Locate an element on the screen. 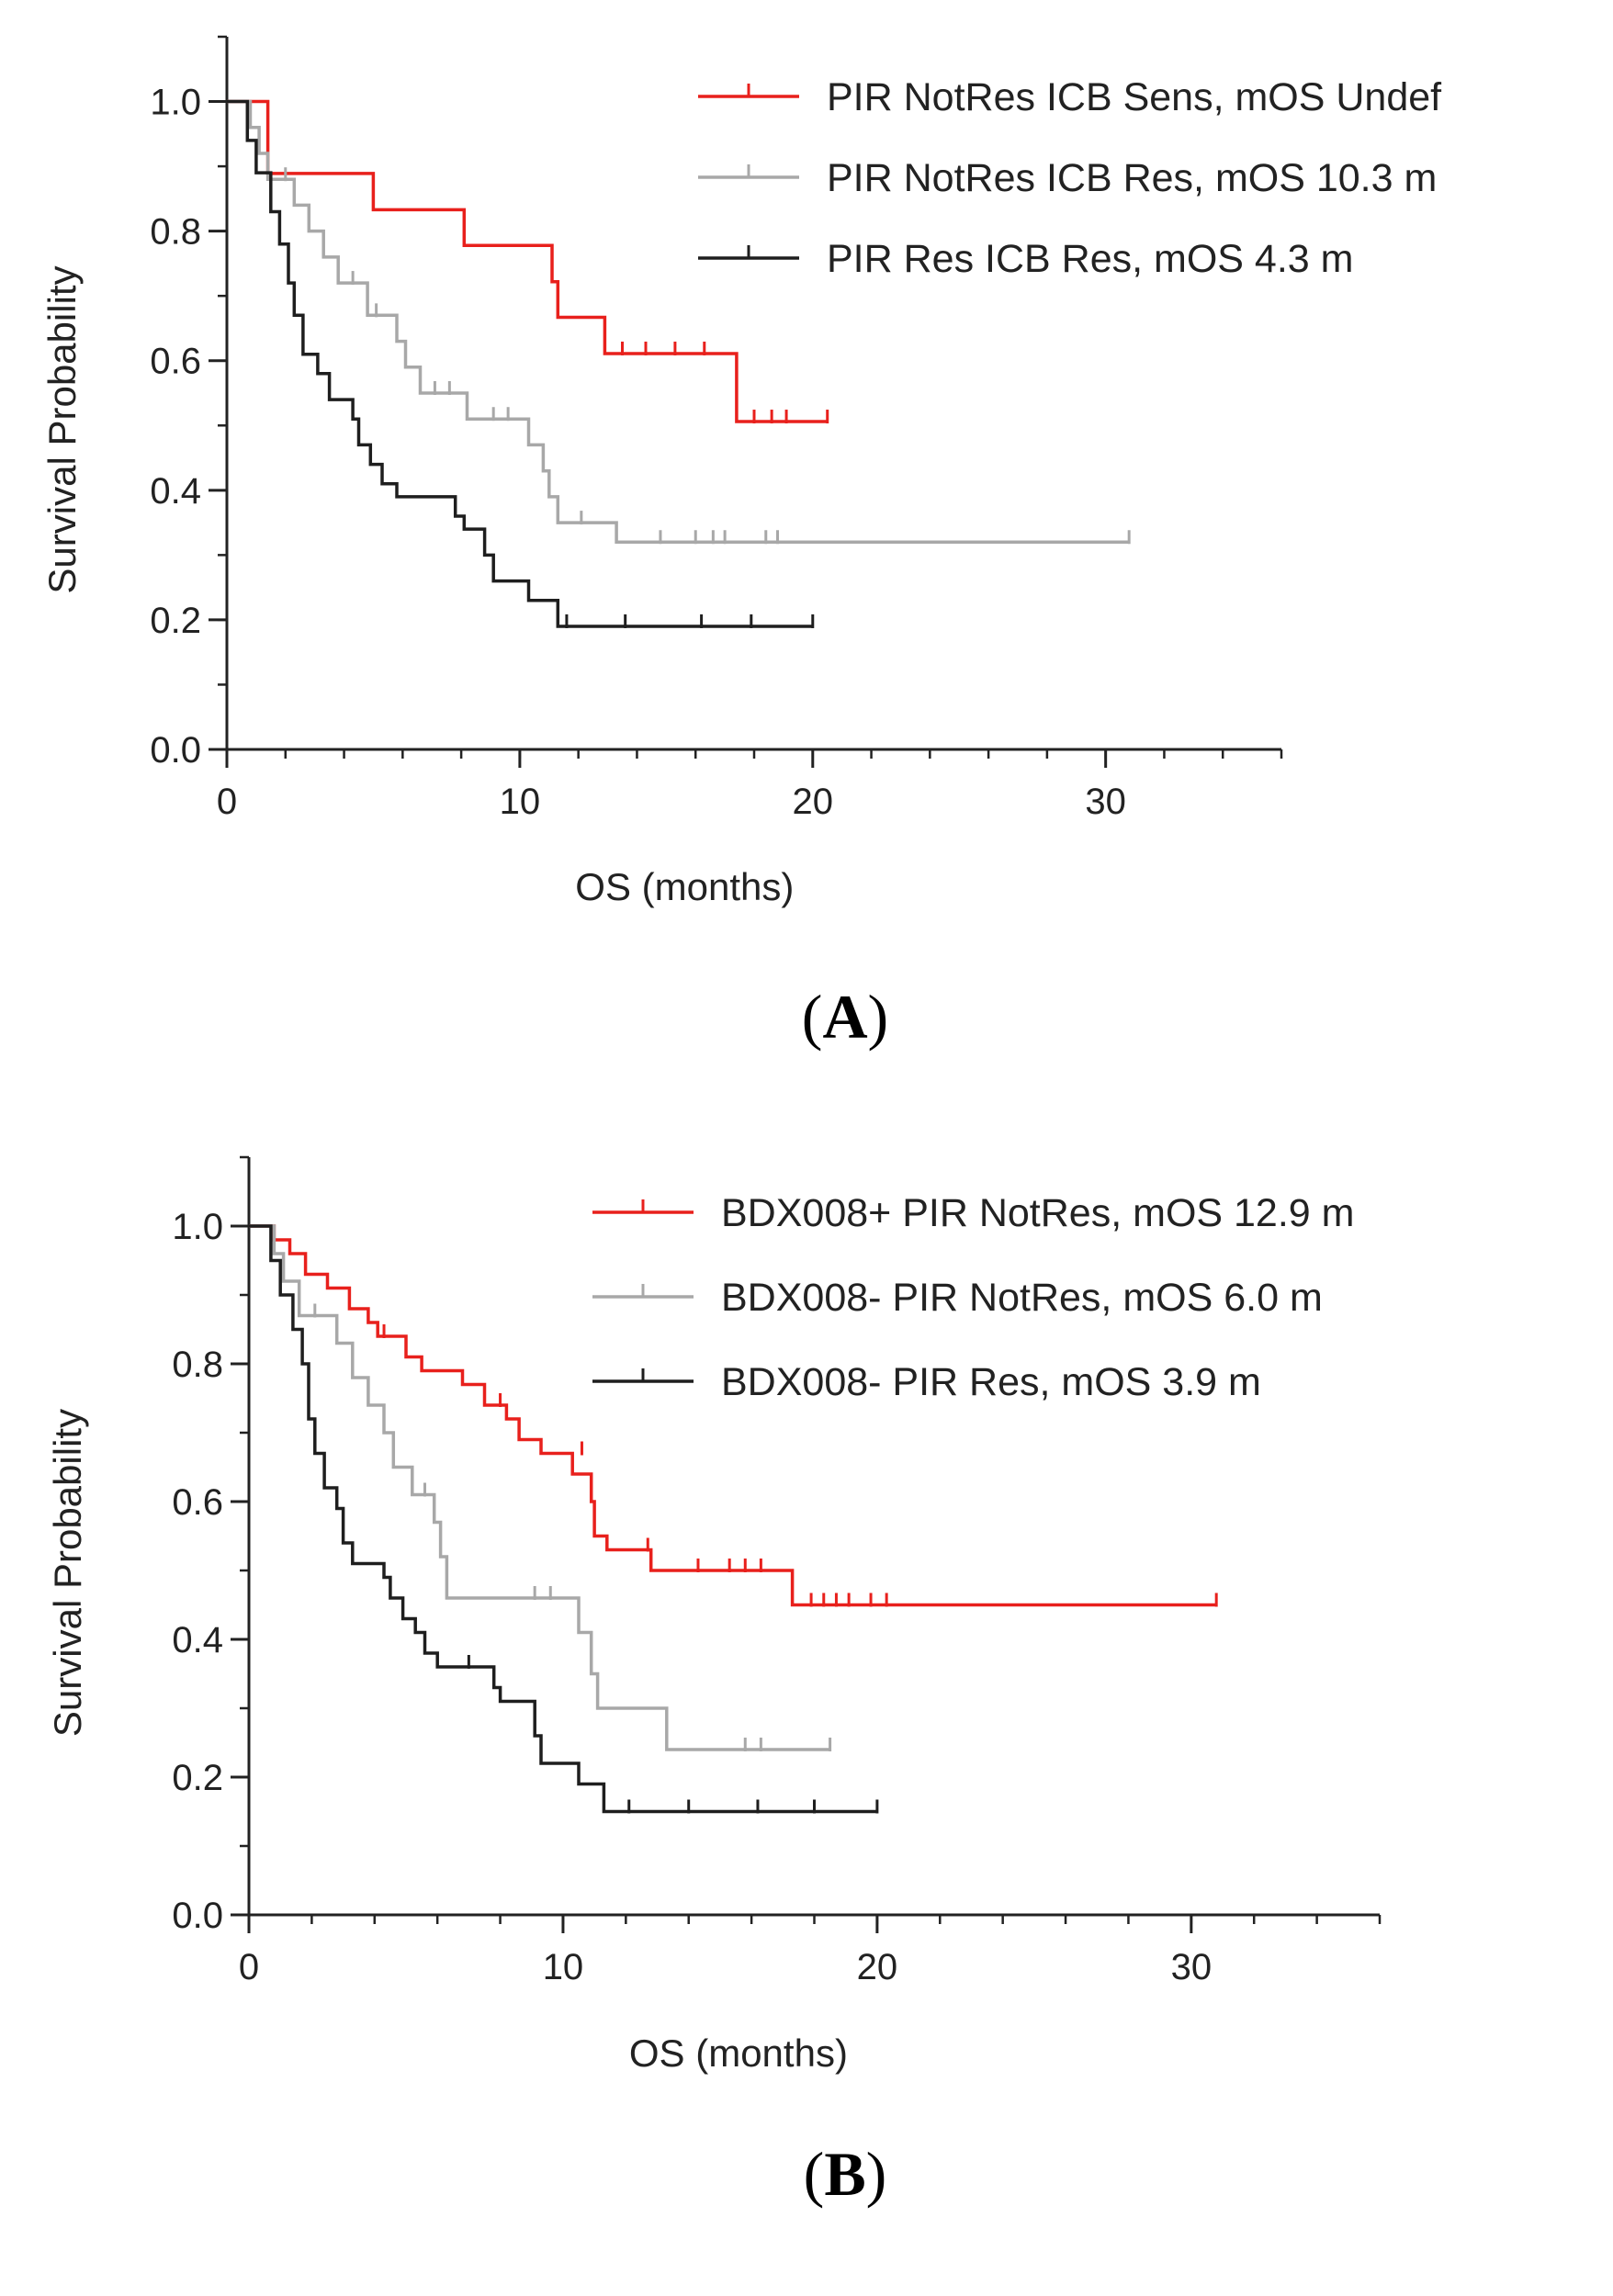 The width and height of the screenshot is (1613, 2296). legend-label: BDX008- PIR Res, mOS 3.9 m is located at coordinates (991, 1382).